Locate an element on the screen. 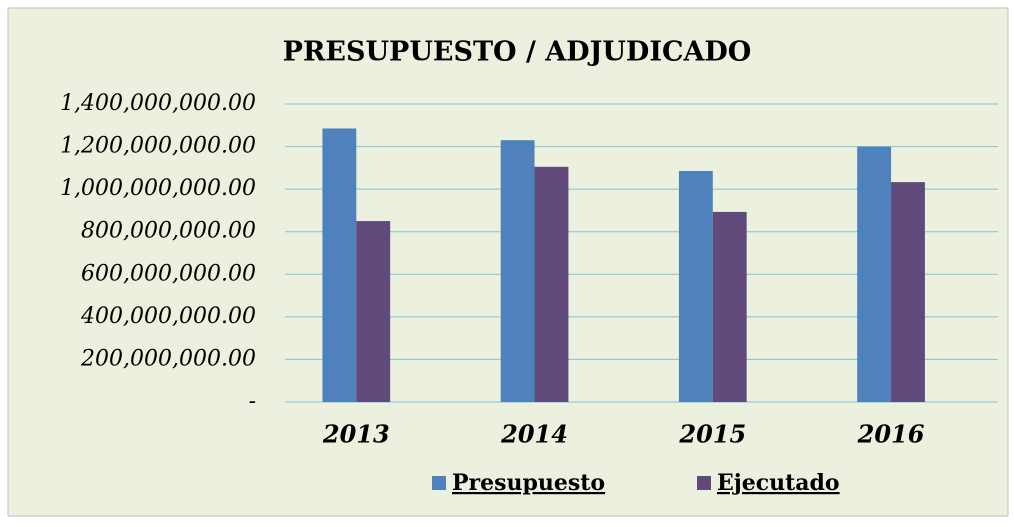 This screenshot has width=1014, height=527. chart-title: PRESUPUESTO / ADJUDICADO is located at coordinates (517, 52).